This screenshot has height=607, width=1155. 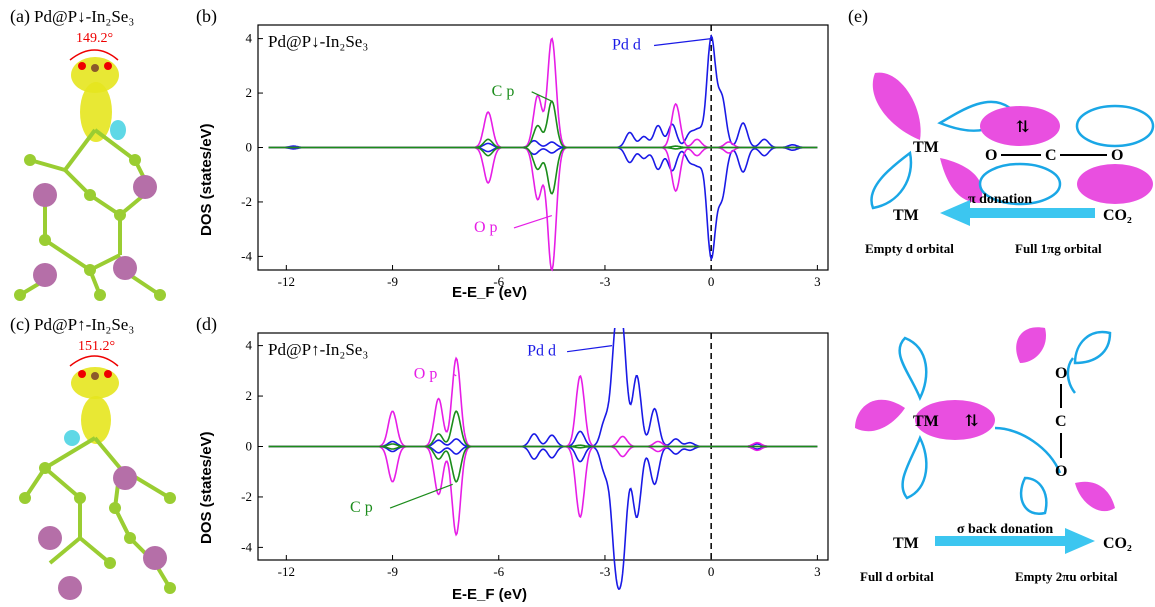 I want to click on pi-donation-label: π donation, so click(x=1000, y=199).